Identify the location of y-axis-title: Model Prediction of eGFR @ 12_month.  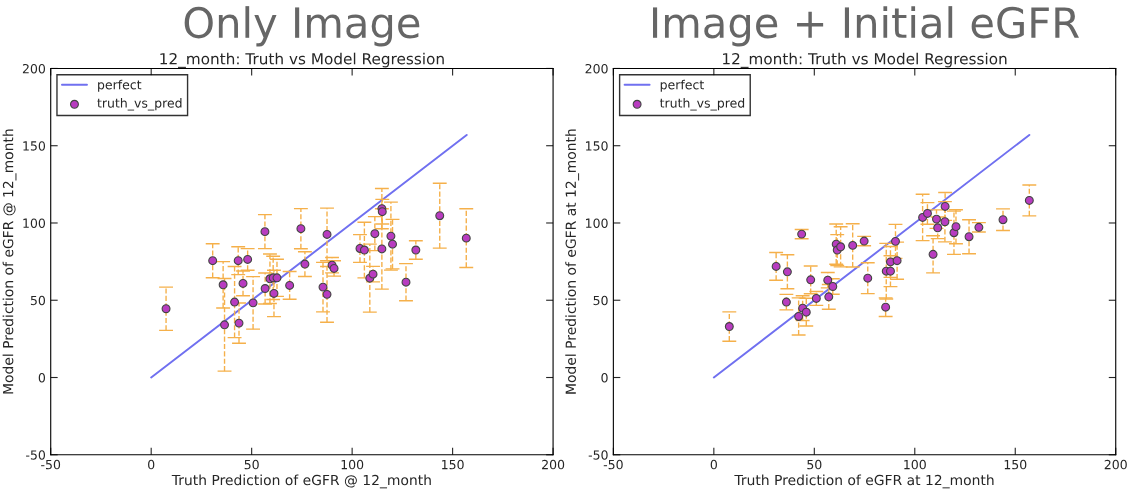
(9, 261).